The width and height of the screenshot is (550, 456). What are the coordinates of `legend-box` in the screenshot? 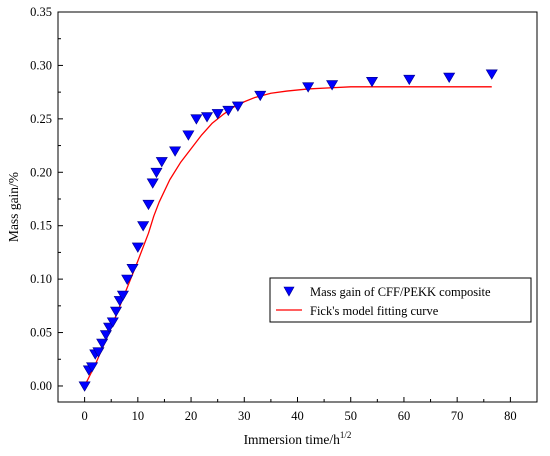 It's located at (400, 300).